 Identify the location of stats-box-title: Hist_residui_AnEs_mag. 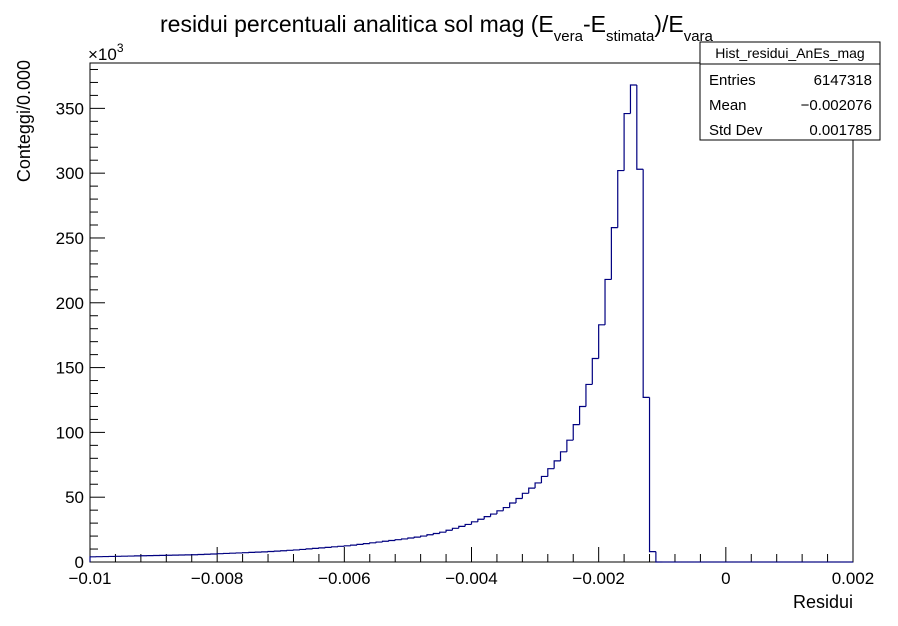
(789, 53).